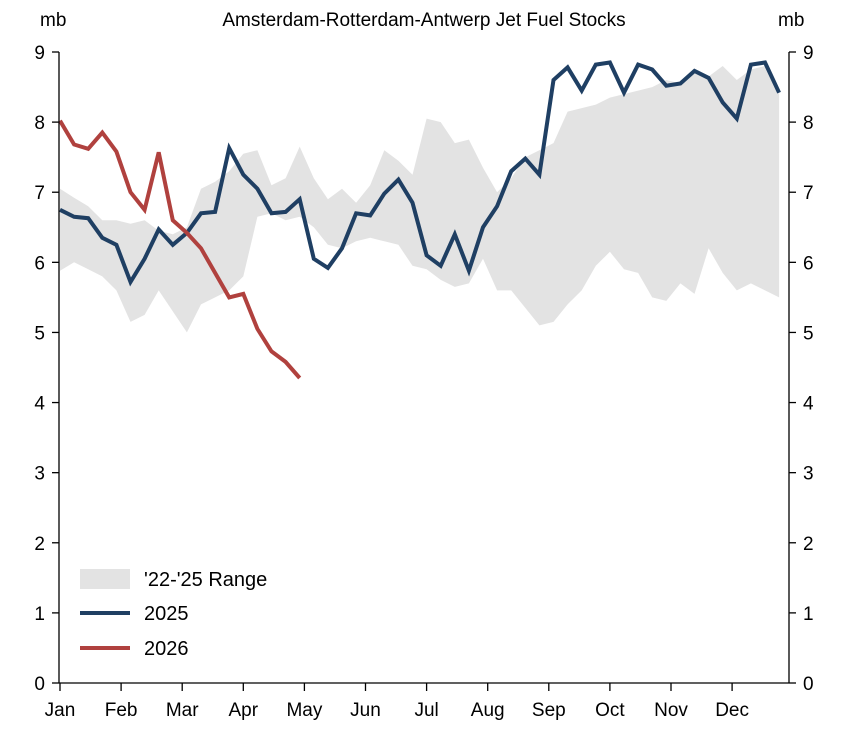 The height and width of the screenshot is (746, 848). What do you see at coordinates (426, 710) in the screenshot?
I see `x-tick-label: Jul` at bounding box center [426, 710].